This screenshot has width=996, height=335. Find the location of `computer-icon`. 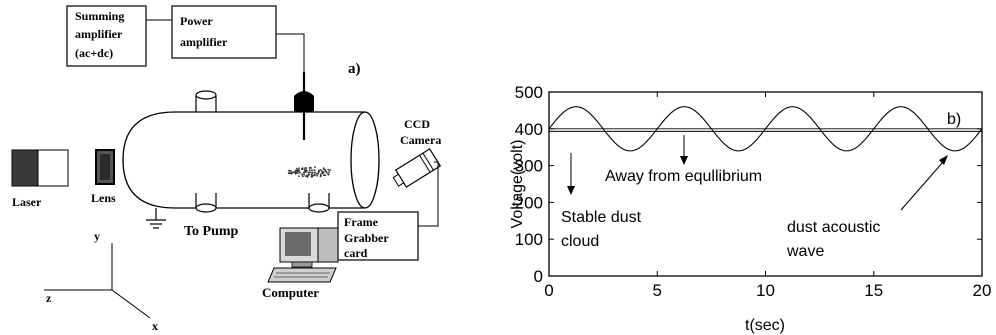

computer-icon is located at coordinates (303, 255).